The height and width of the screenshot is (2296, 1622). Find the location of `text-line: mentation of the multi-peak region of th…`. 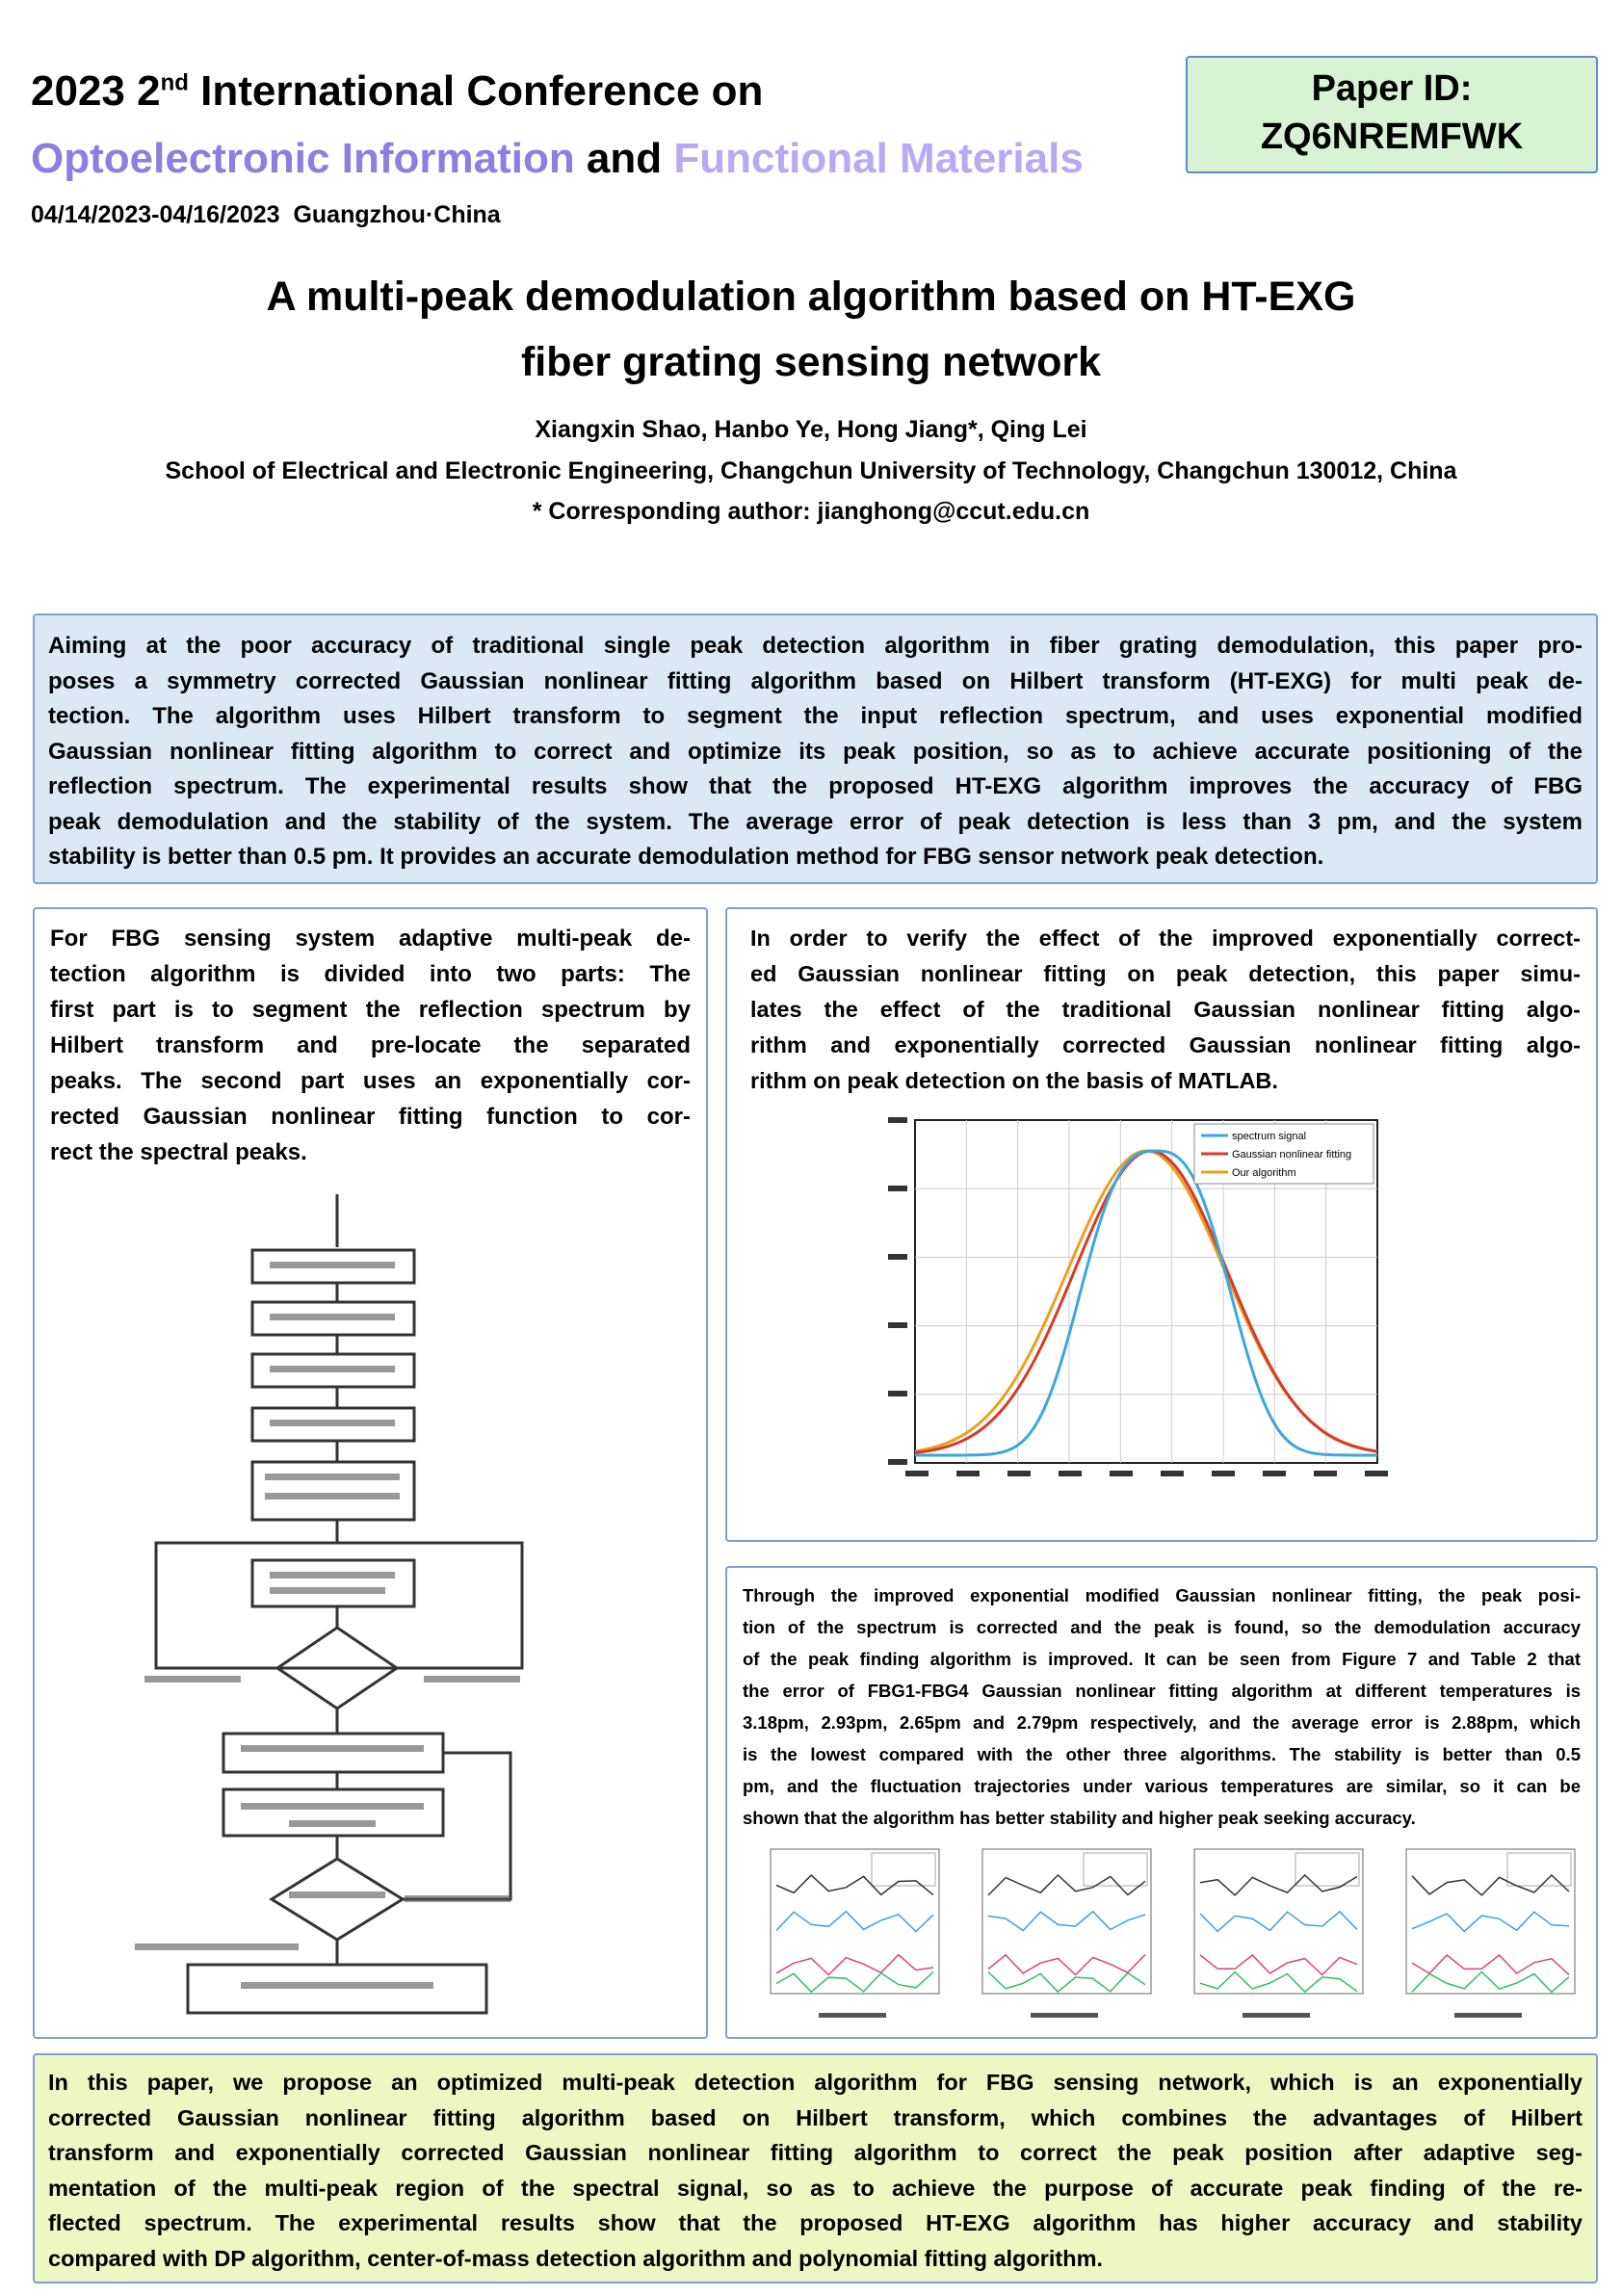

text-line: mentation of the multi-peak region of th… is located at coordinates (815, 2188).